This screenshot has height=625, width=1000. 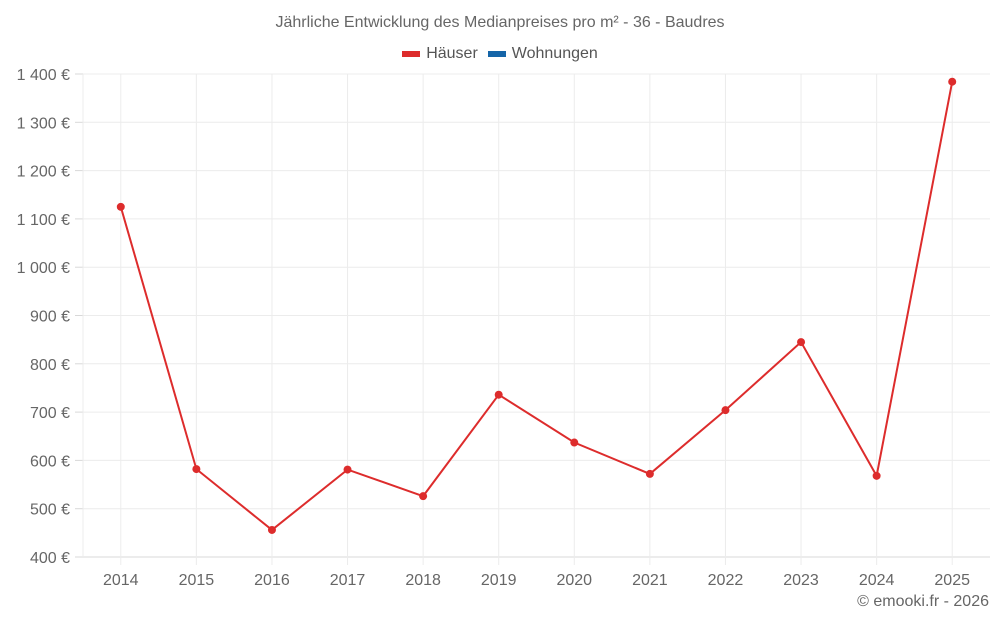 I want to click on x-tick-label: 2023, so click(x=801, y=580).